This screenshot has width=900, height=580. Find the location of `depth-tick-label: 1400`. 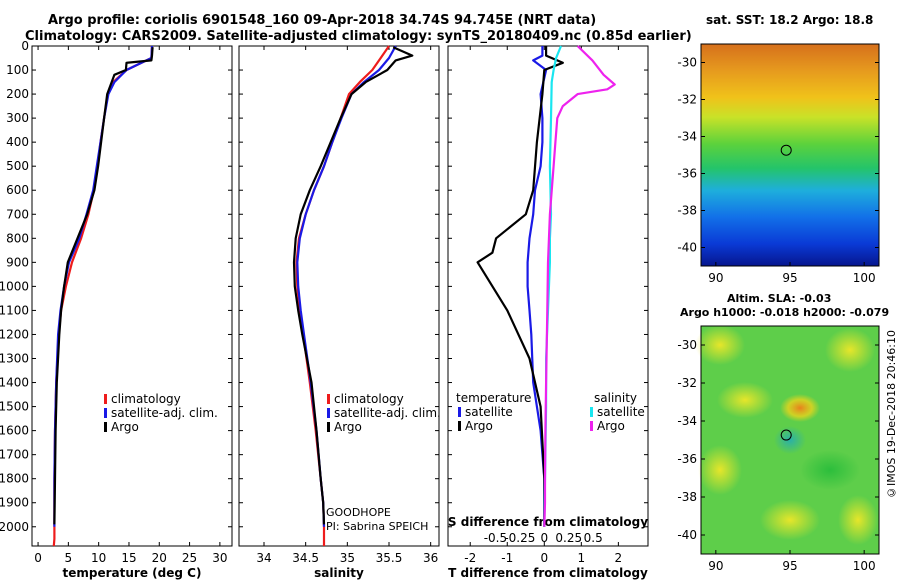

depth-tick-label: 1400 is located at coordinates (14, 383).